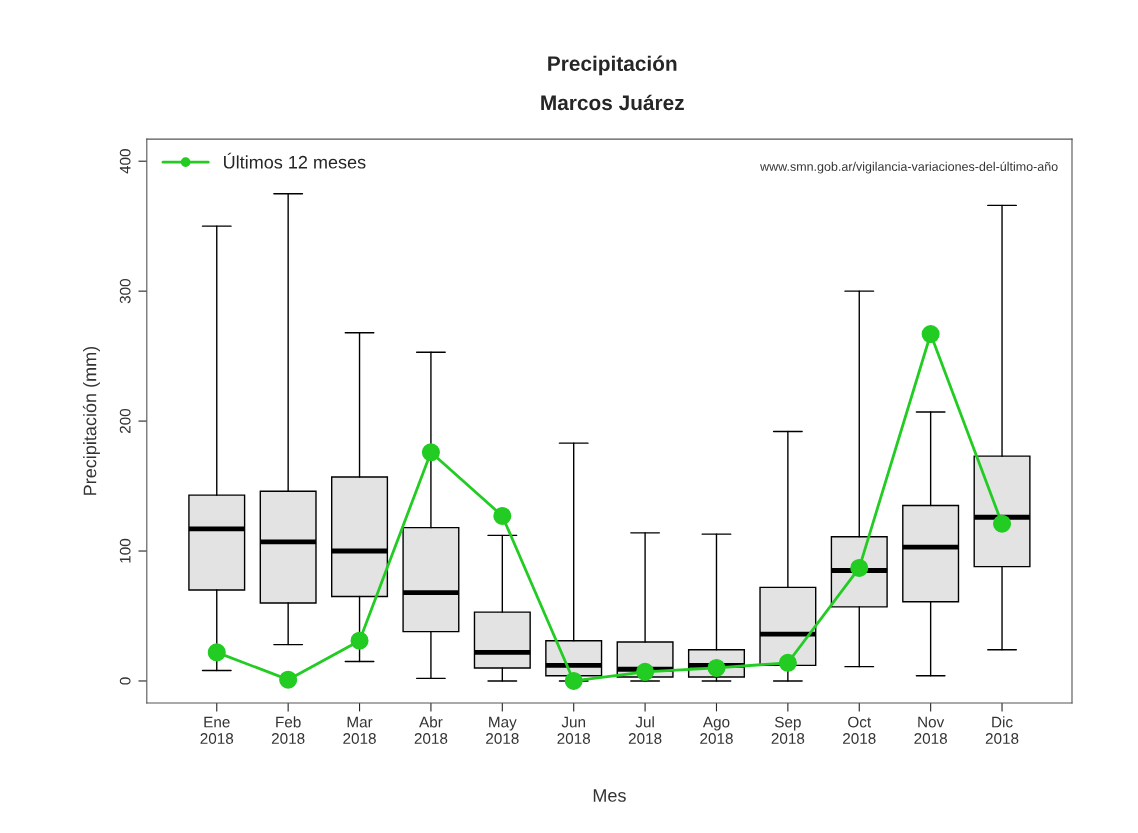 This screenshot has height=833, width=1138. What do you see at coordinates (612, 65) in the screenshot?
I see `chart-title: Precipitación` at bounding box center [612, 65].